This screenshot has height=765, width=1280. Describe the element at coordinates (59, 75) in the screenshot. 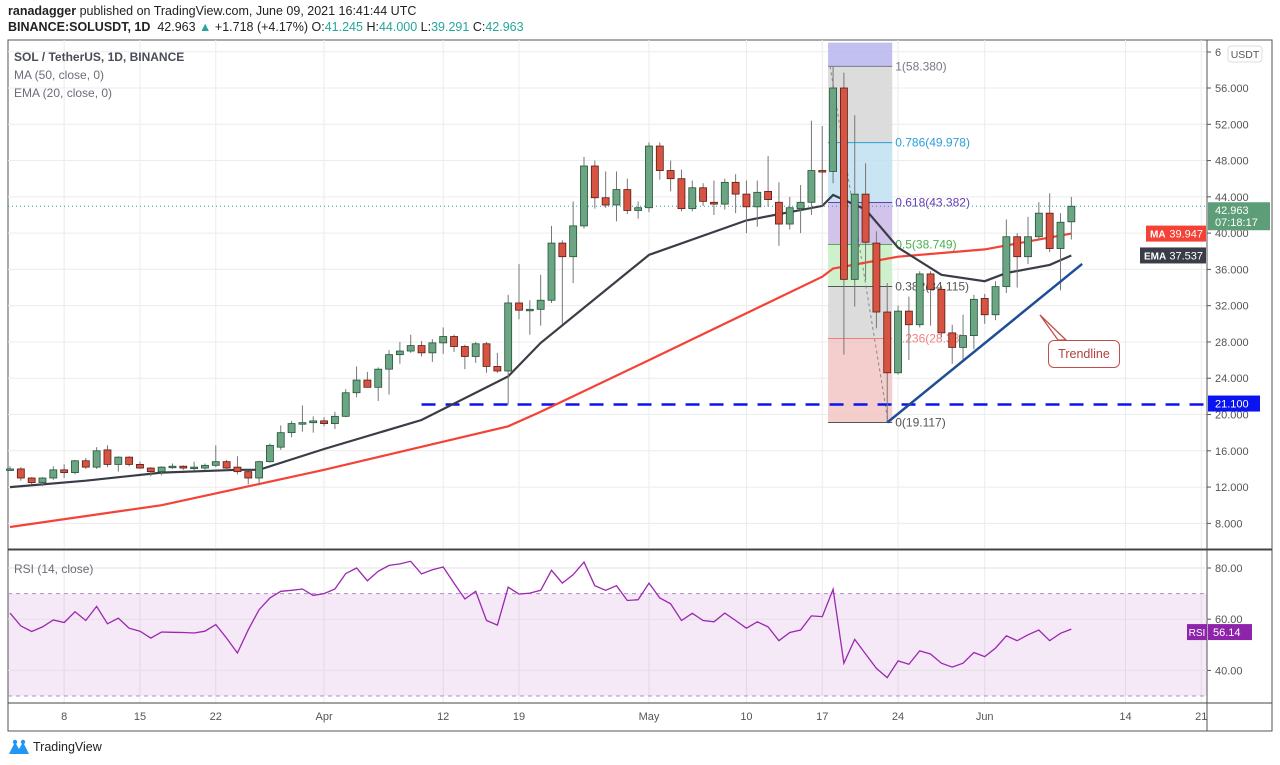

I see `legend-ma: MA (50, close, 0)` at that location.